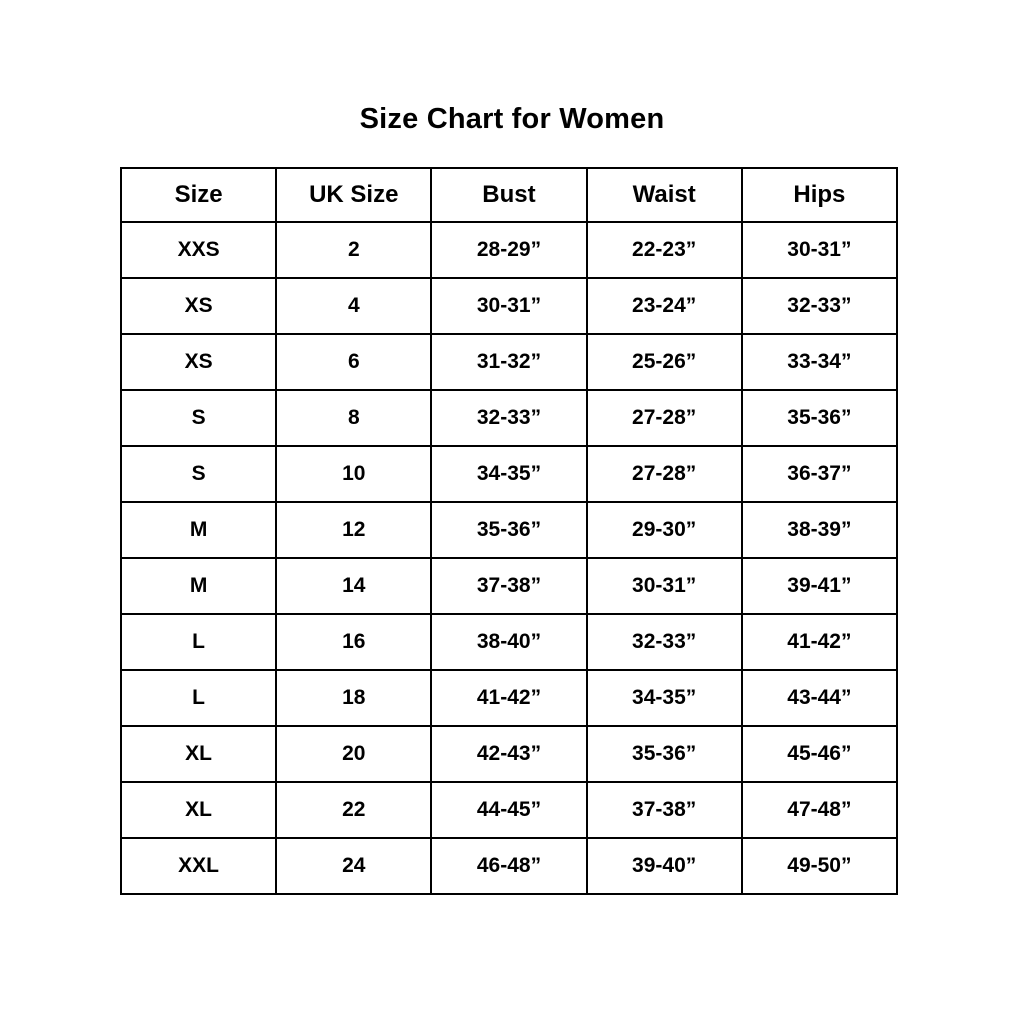 This screenshot has width=1024, height=1024. I want to click on table-row: S 8 32-33” 27-28” 35-36”, so click(509, 418).